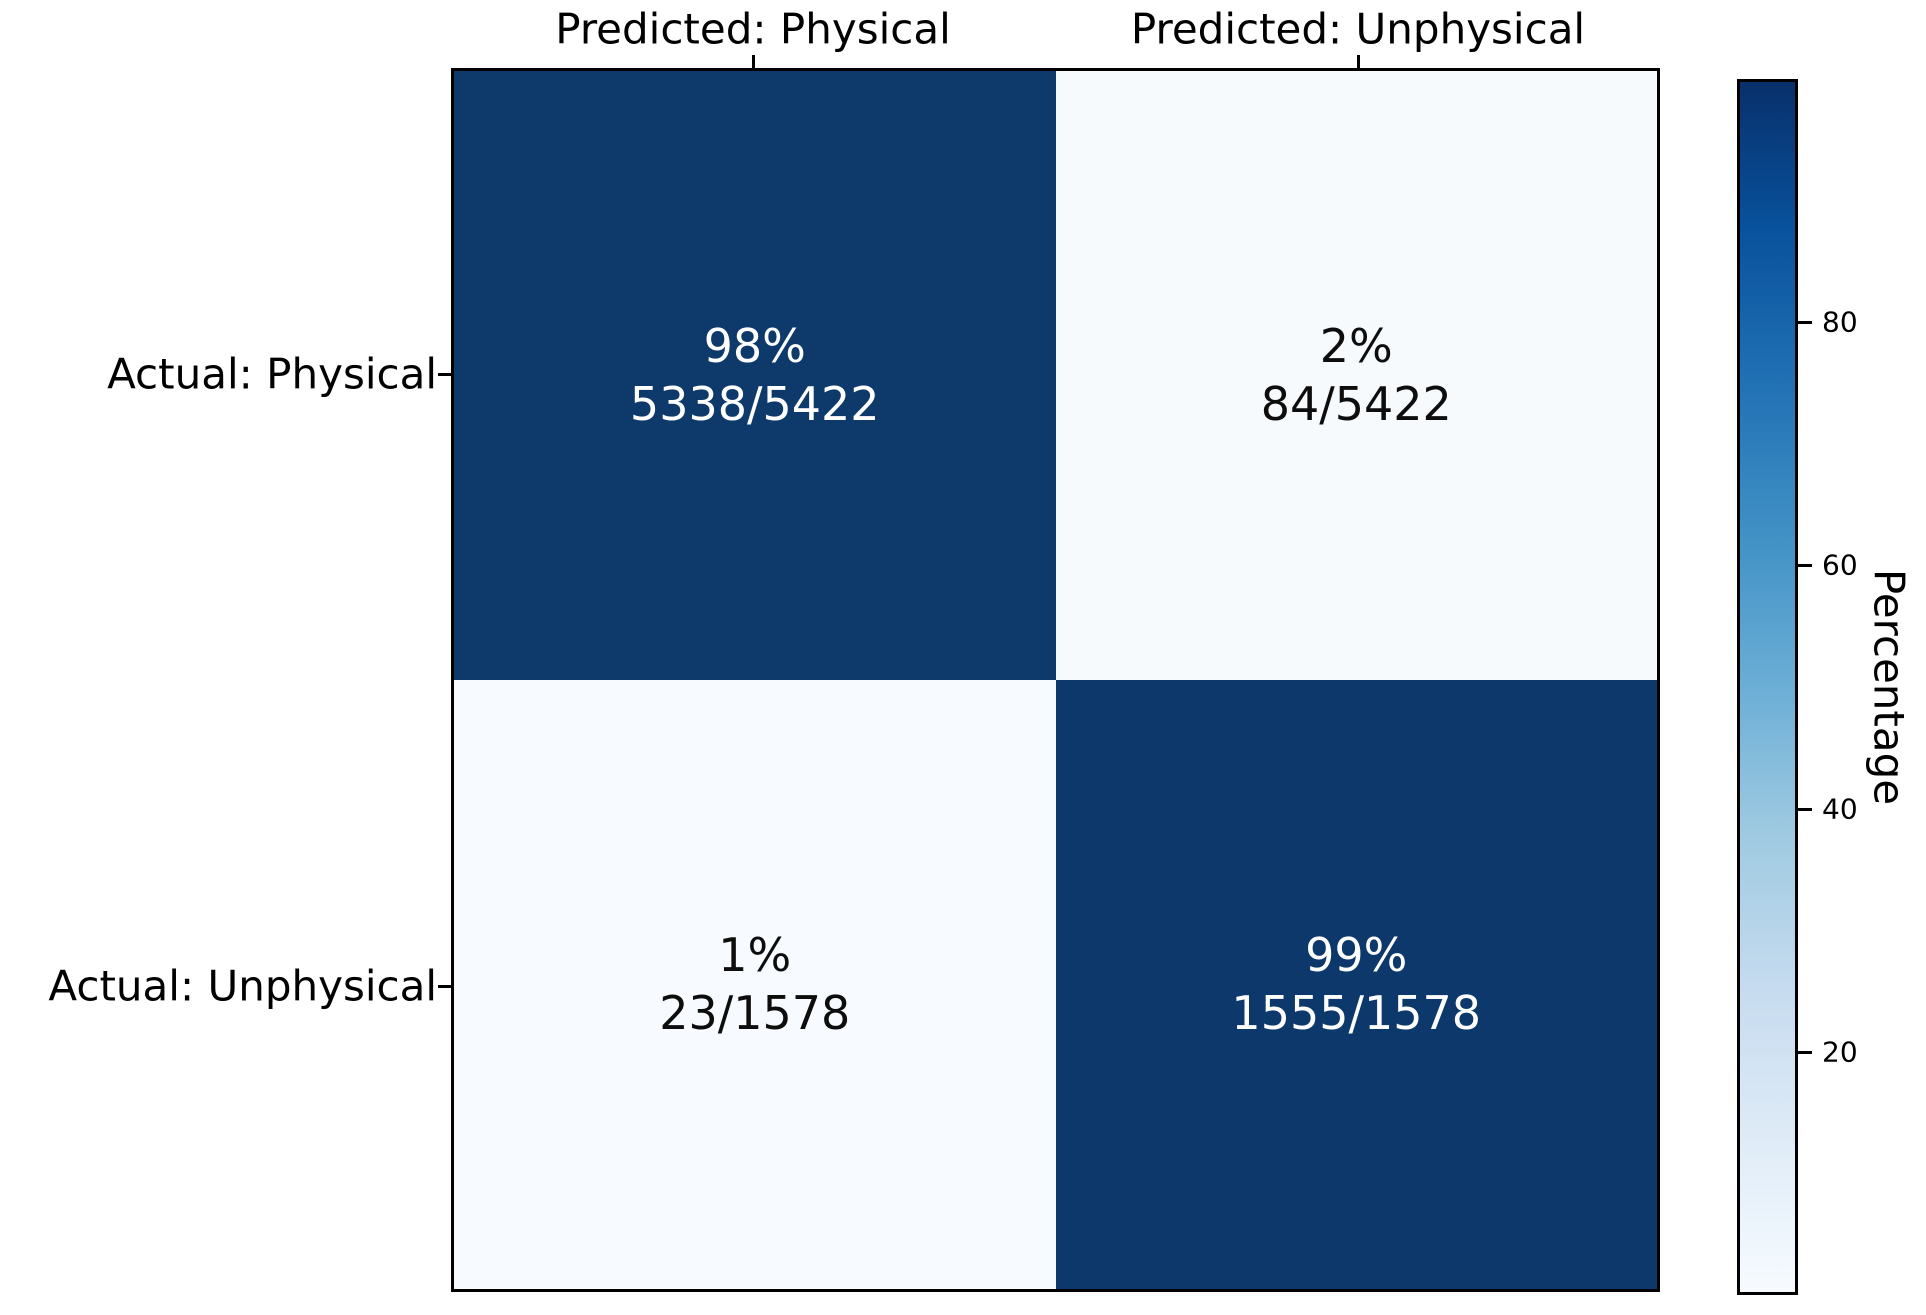 This screenshot has height=1315, width=1926. What do you see at coordinates (1356, 1012) in the screenshot?
I see `cell-fraction: 1555/1578` at bounding box center [1356, 1012].